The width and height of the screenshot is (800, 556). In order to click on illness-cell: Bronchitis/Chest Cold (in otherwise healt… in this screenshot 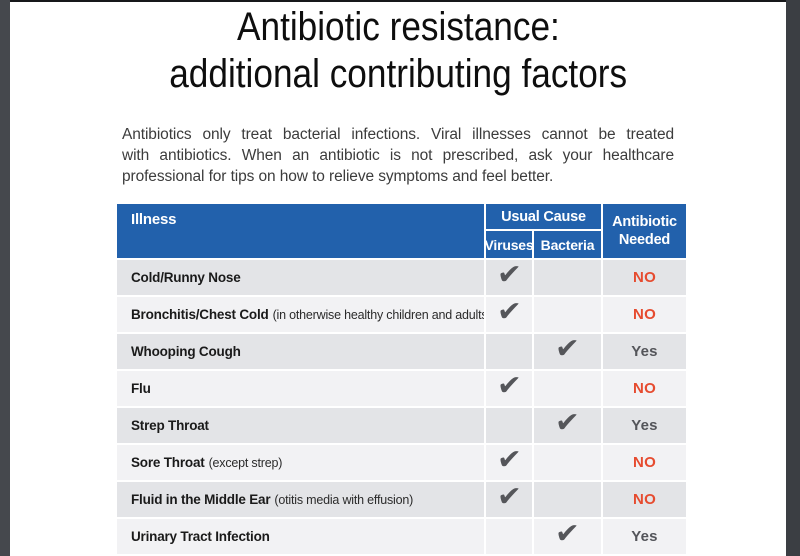, I will do `click(300, 314)`.